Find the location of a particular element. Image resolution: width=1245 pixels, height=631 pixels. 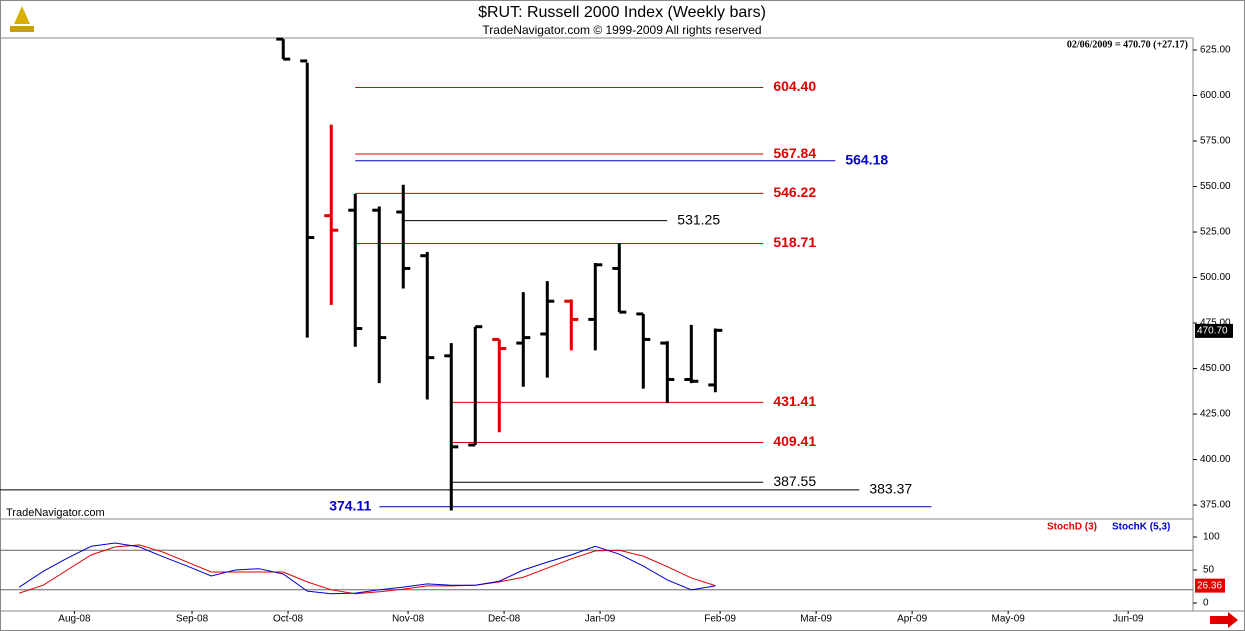

y-tick-label: 525.00 is located at coordinates (1215, 232).